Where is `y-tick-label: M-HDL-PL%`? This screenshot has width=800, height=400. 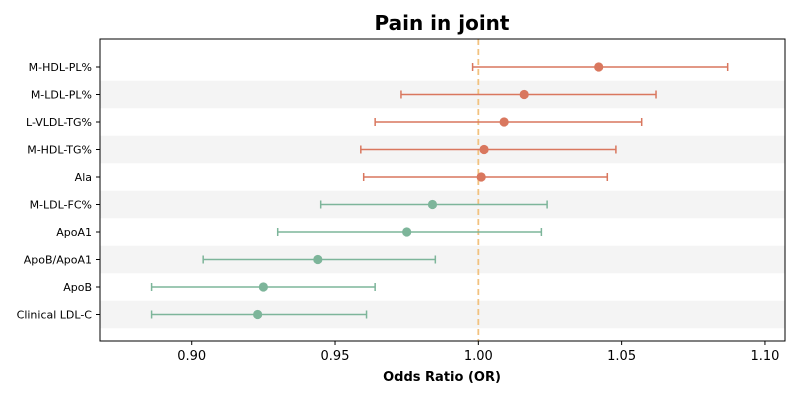 y-tick-label: M-HDL-PL% is located at coordinates (60, 67).